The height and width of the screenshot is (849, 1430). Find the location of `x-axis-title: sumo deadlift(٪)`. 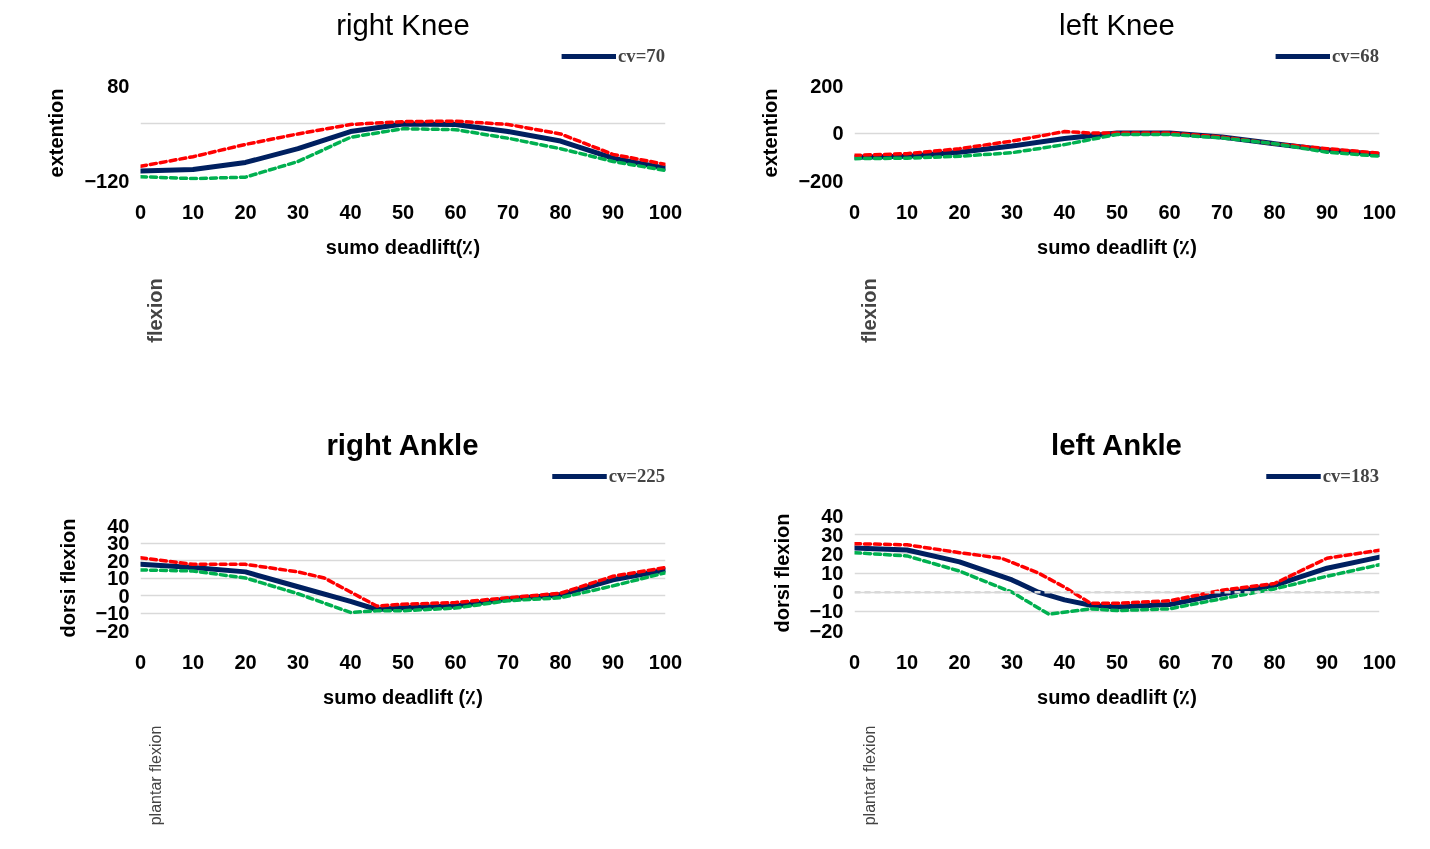

x-axis-title: sumo deadlift(٪) is located at coordinates (403, 246).